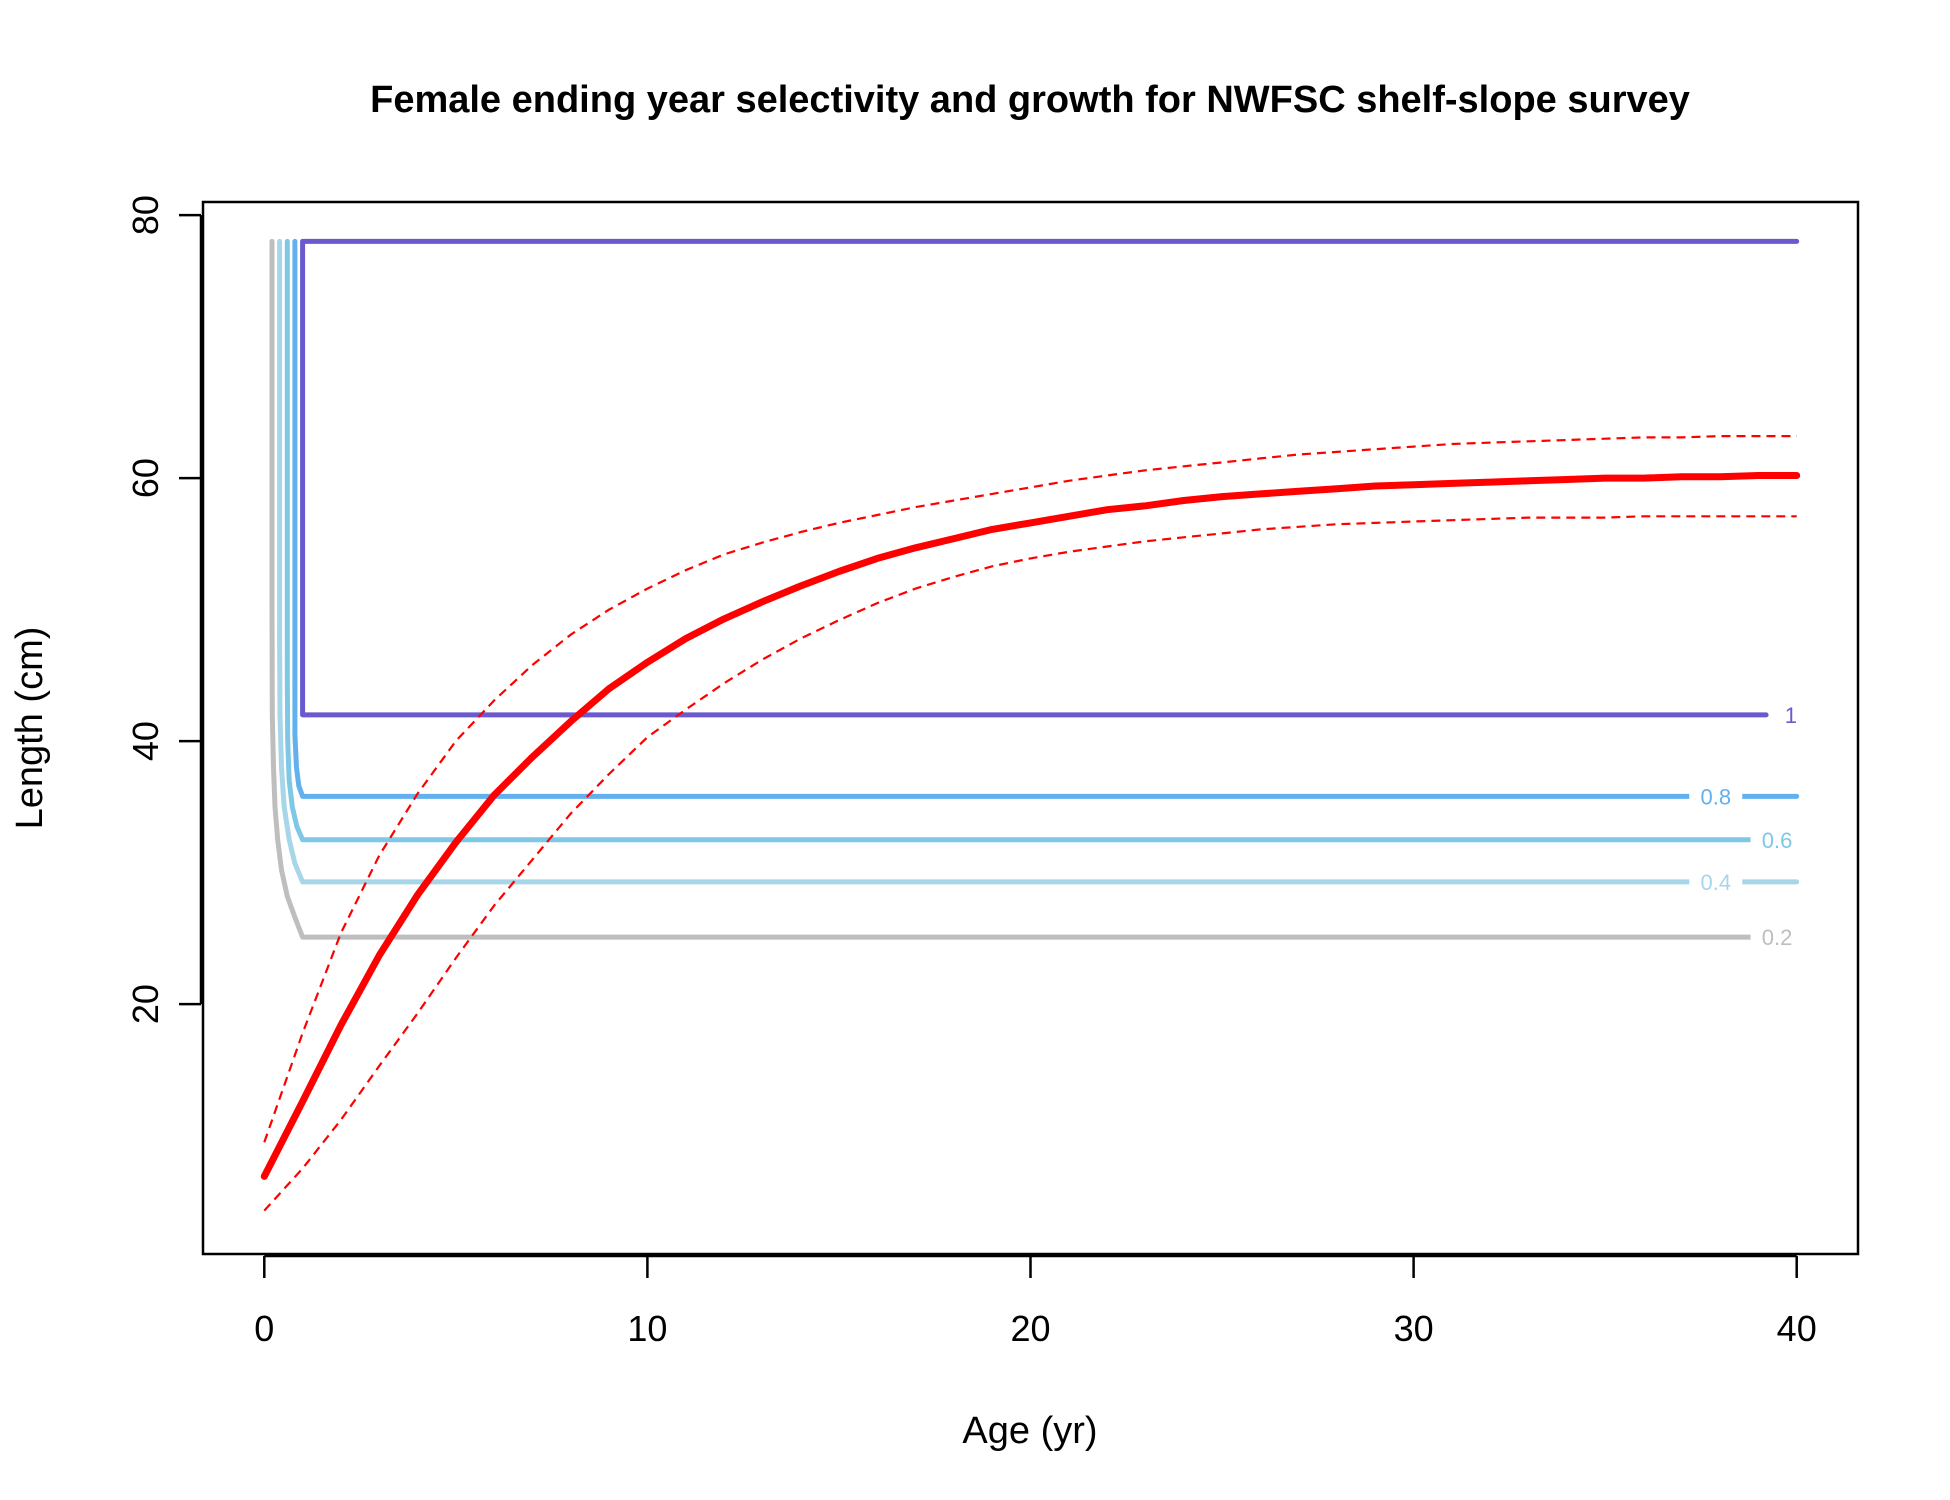 This screenshot has height=1500, width=1950. What do you see at coordinates (264, 1328) in the screenshot?
I see `x-tick-label: 0` at bounding box center [264, 1328].